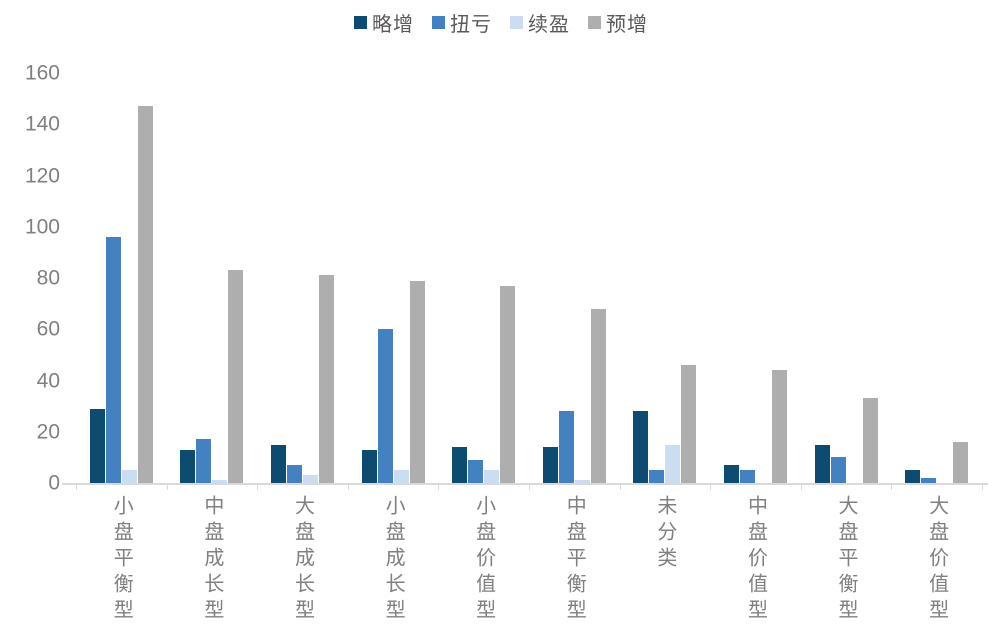 The image size is (1002, 627). I want to click on legend-label: 预增, so click(627, 25).